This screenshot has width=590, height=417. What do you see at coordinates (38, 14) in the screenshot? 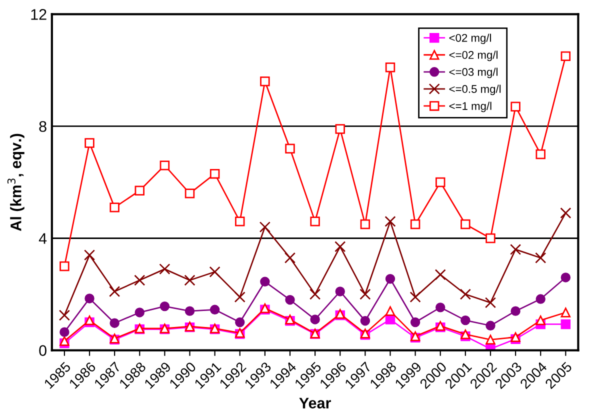
I see `y-tick-label: 12` at bounding box center [38, 14].